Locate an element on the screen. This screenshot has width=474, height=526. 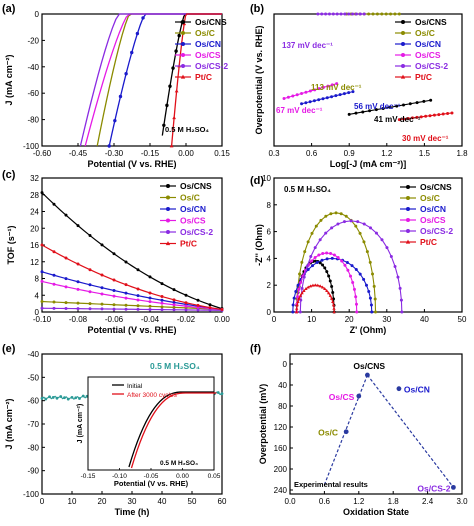
legend-label: Os/CS is located at coordinates (428, 55).